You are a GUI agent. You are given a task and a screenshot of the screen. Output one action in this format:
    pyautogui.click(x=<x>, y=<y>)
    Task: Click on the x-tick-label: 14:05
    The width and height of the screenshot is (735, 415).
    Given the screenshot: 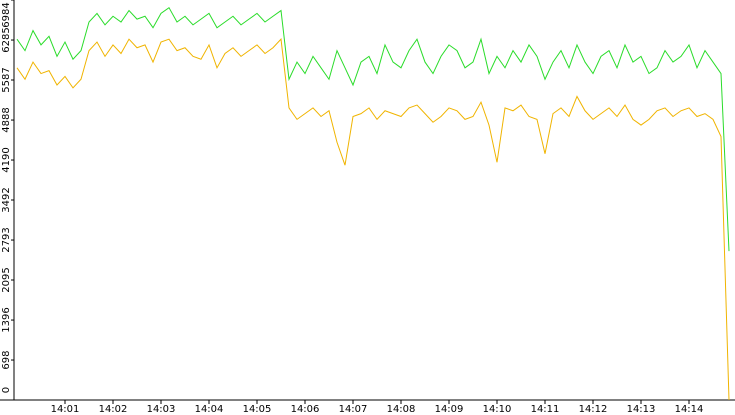 What is the action you would take?
    pyautogui.click(x=257, y=409)
    